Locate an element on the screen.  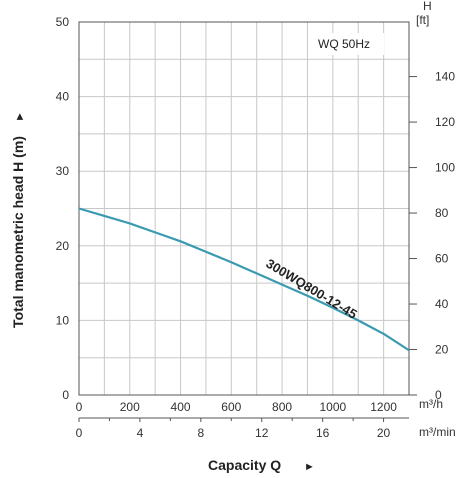
y-axis-title-arrow: ► is located at coordinates (20, 116).